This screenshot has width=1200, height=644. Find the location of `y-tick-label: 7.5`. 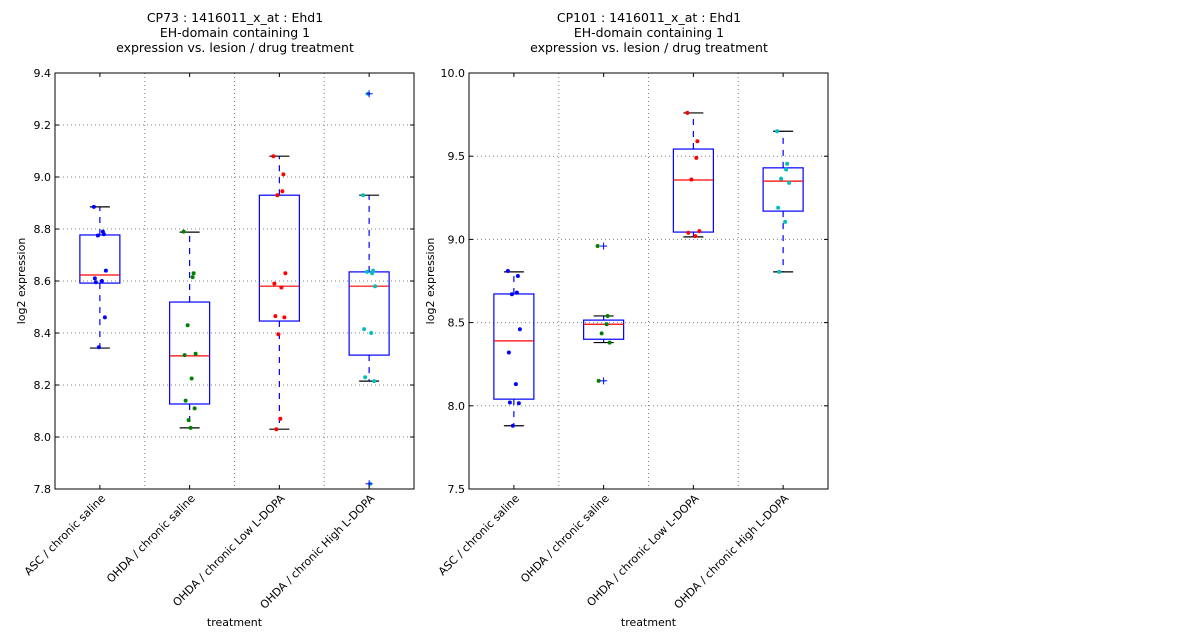

y-tick-label: 7.5 is located at coordinates (457, 489).